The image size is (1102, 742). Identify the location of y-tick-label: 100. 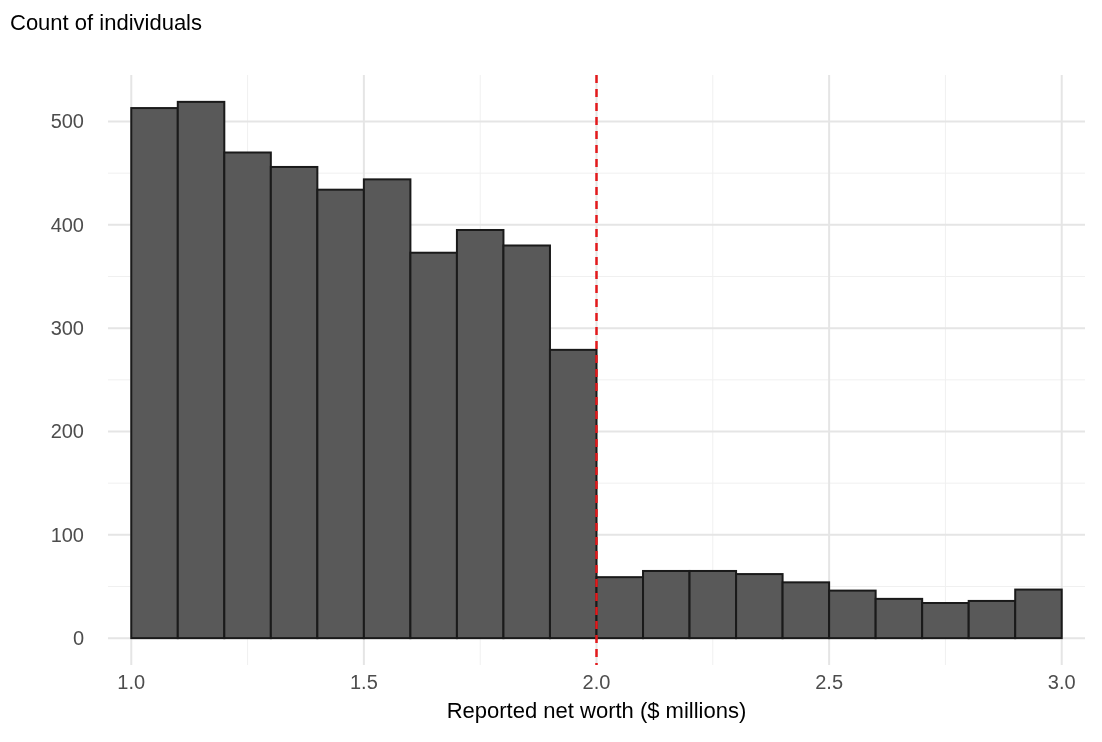
(67, 534).